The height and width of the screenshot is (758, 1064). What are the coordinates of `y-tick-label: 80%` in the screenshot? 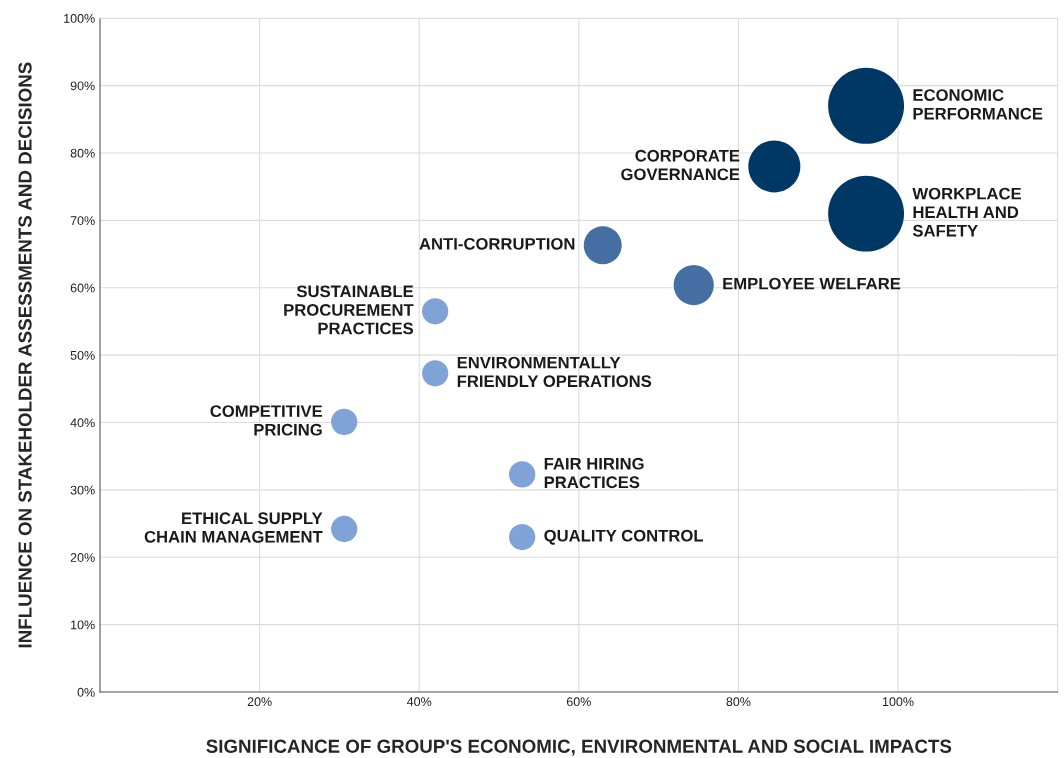 It's located at (82, 153).